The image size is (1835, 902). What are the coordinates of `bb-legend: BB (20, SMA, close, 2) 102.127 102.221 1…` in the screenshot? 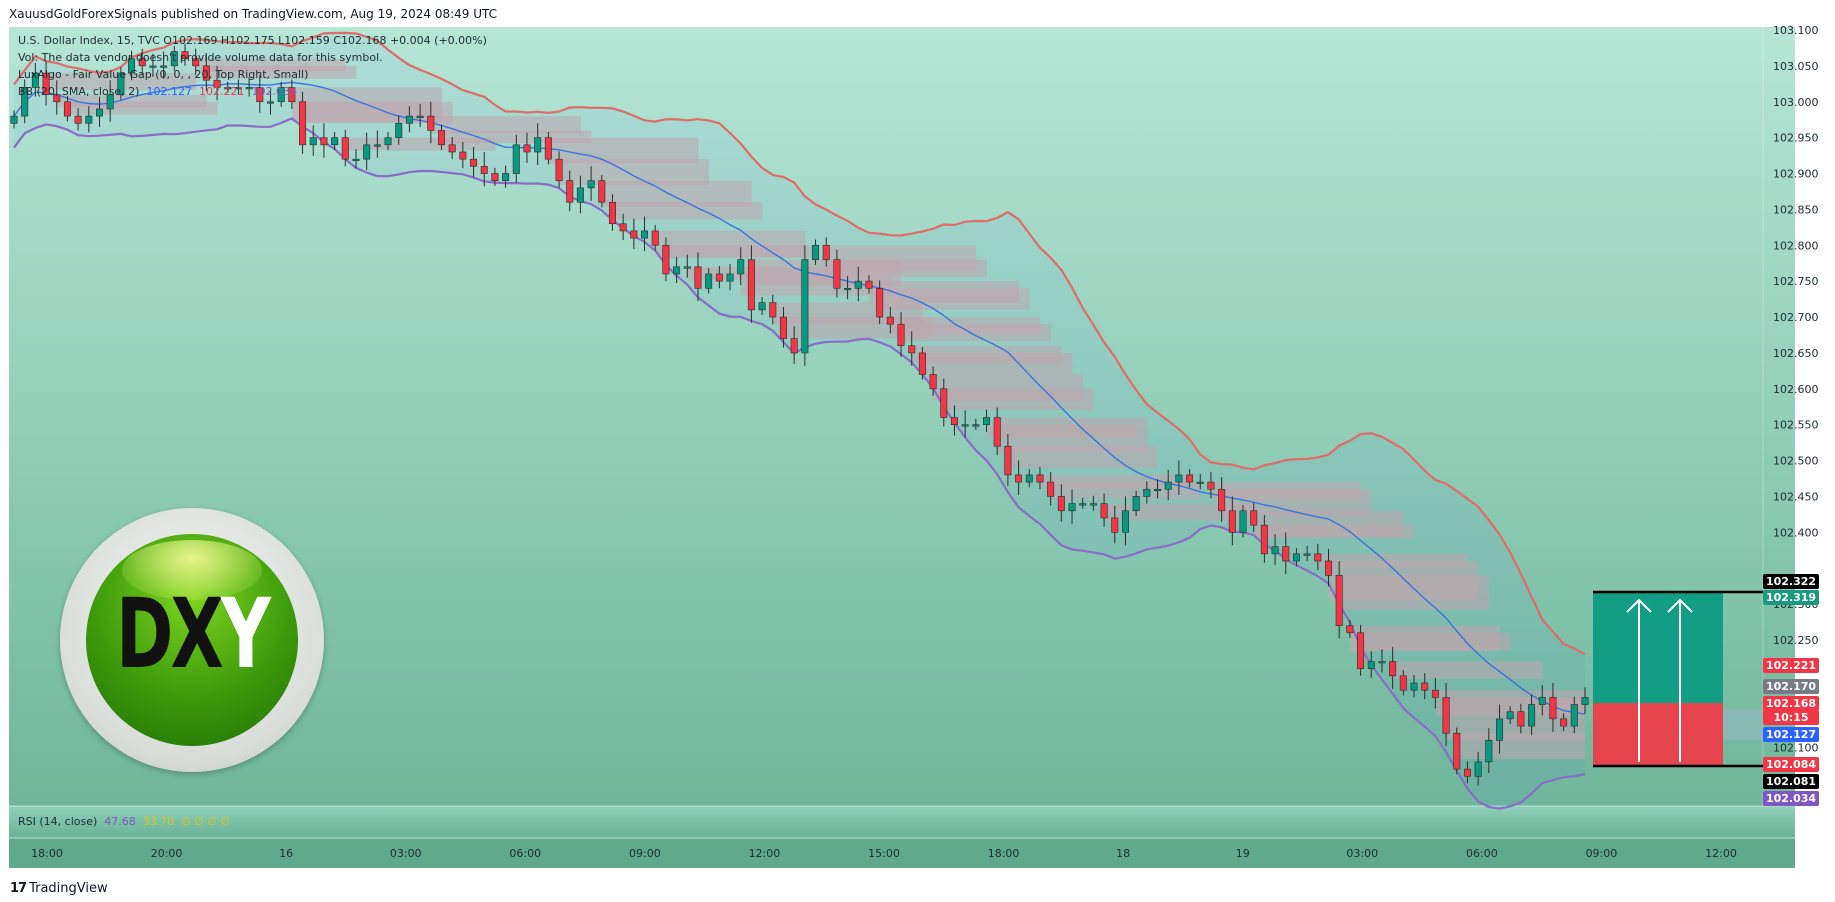 It's located at (157, 91).